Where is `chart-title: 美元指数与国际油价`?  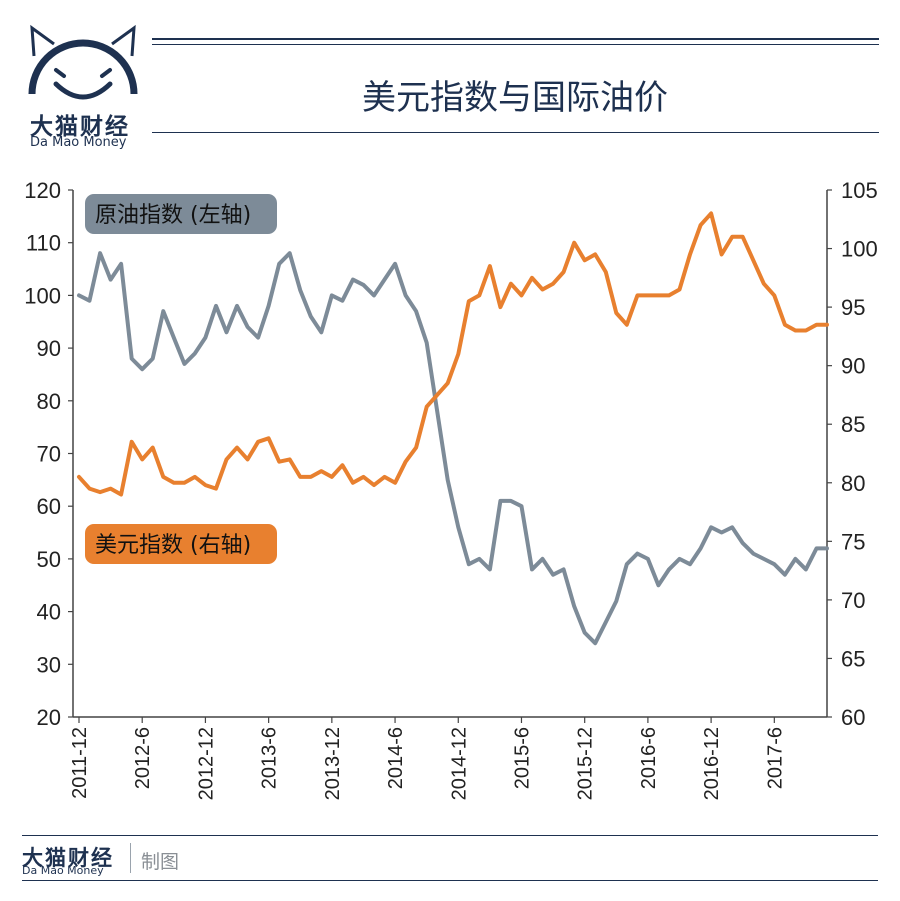
chart-title: 美元指数与国际油价 is located at coordinates (515, 98).